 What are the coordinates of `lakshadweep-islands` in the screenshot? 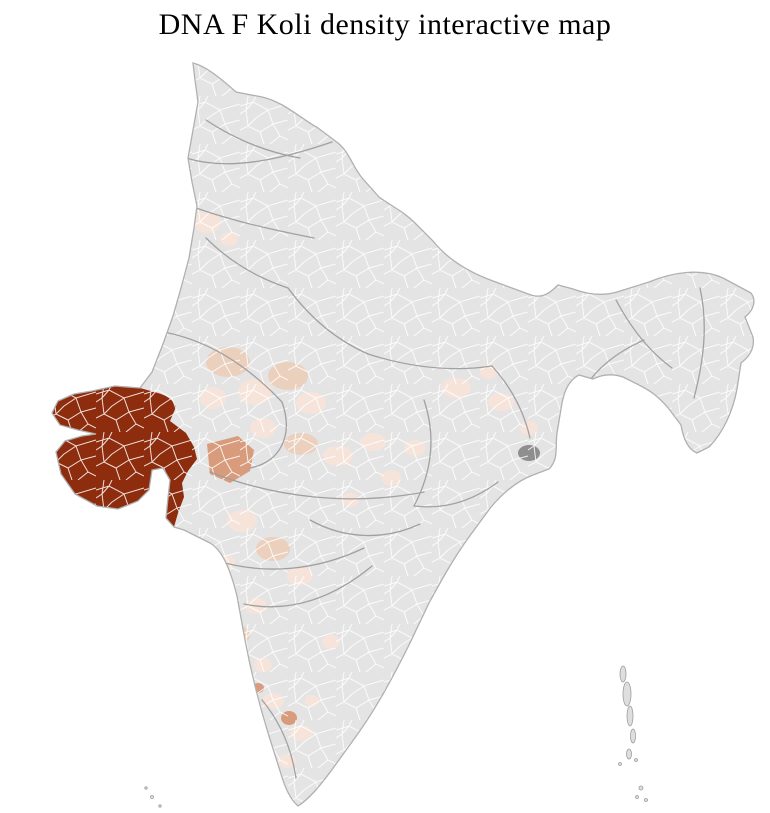 It's located at (153, 797).